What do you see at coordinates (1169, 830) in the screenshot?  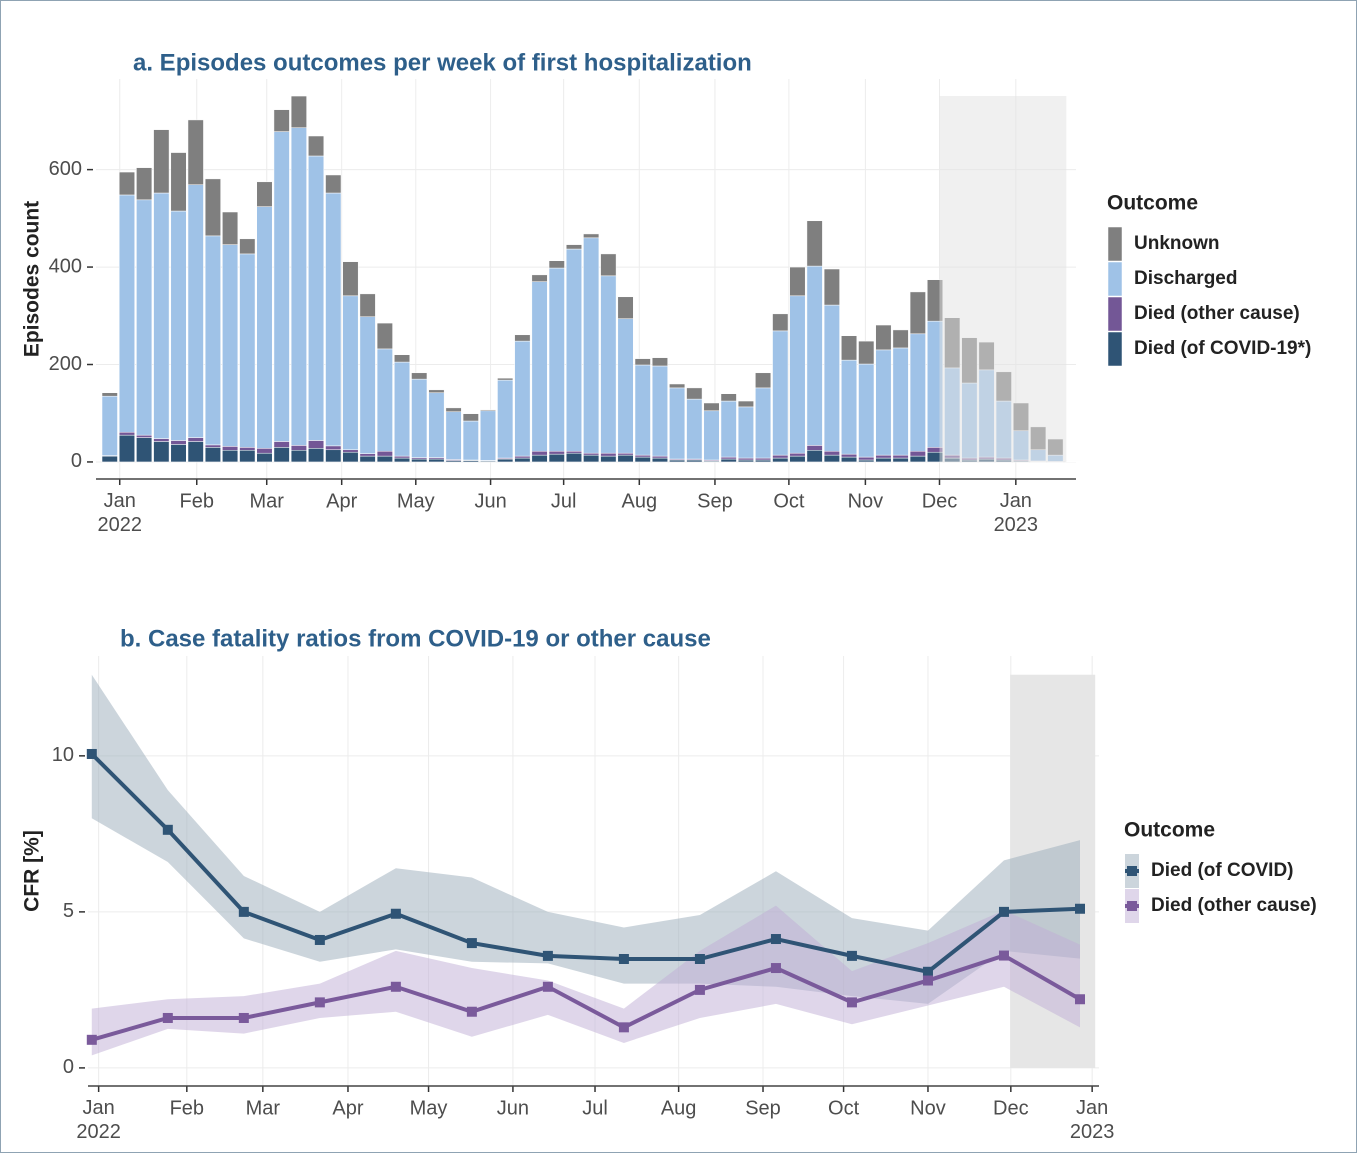 I see `legend-title: Outcome` at bounding box center [1169, 830].